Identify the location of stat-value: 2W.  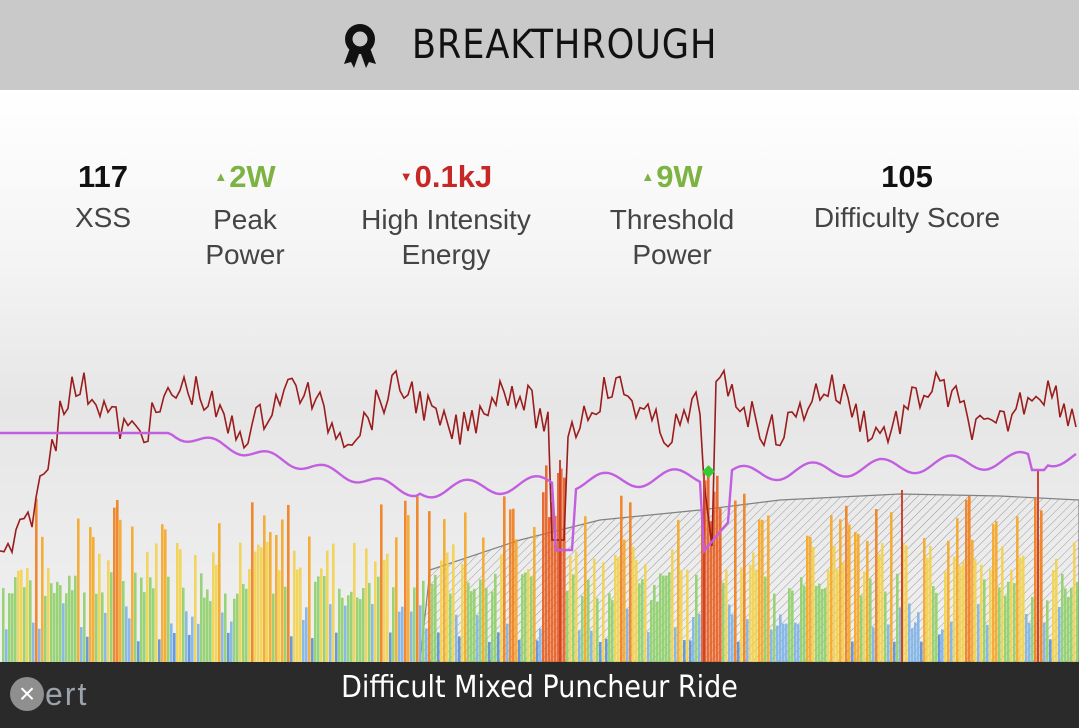
(252, 176).